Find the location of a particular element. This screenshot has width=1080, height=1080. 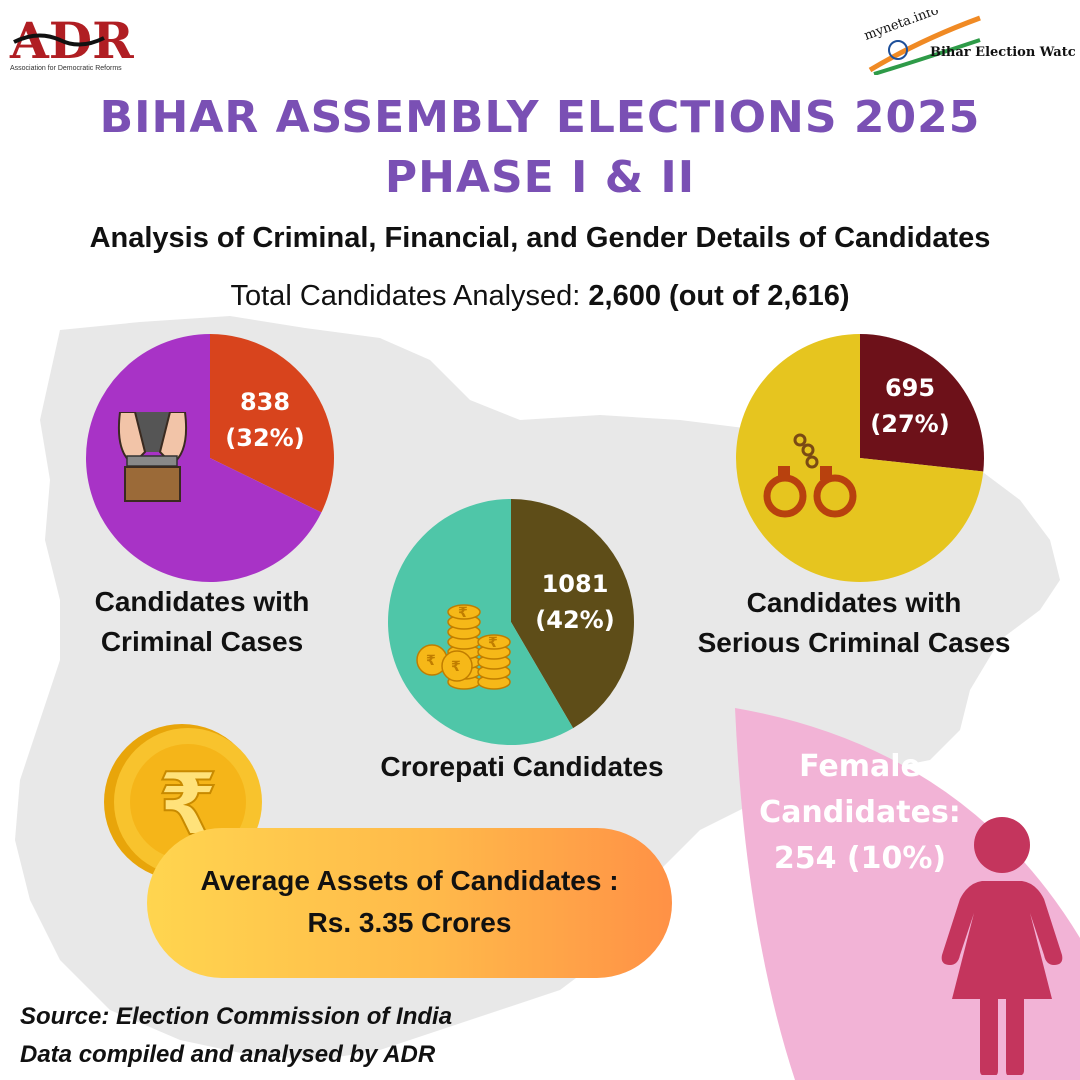

slice-label-serious: 695 (27%) is located at coordinates (910, 406).